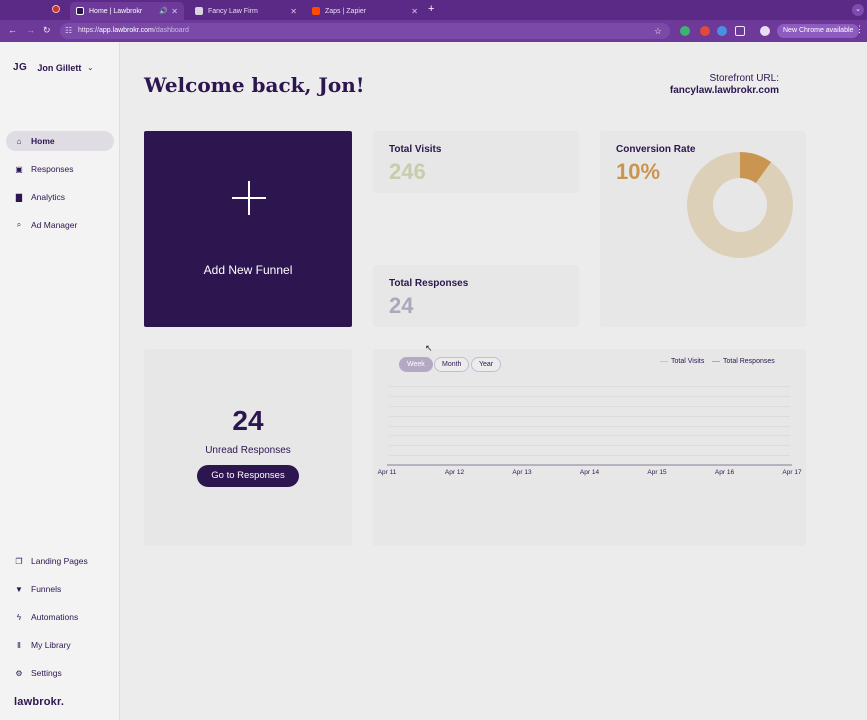  What do you see at coordinates (59, 67) in the screenshot?
I see `user-name: Jon Gillett` at bounding box center [59, 67].